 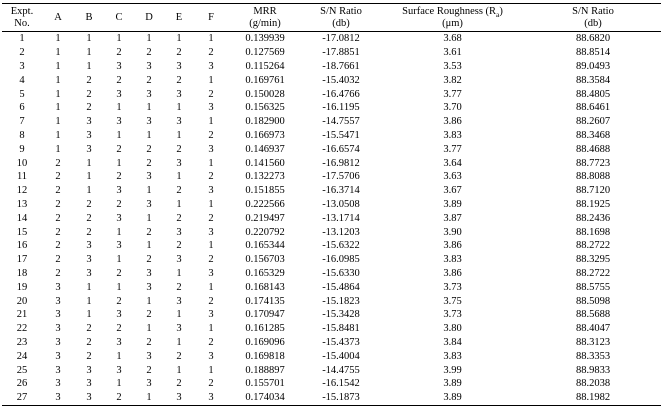 What do you see at coordinates (593, 232) in the screenshot?
I see `table-cell: 88.1698` at bounding box center [593, 232].